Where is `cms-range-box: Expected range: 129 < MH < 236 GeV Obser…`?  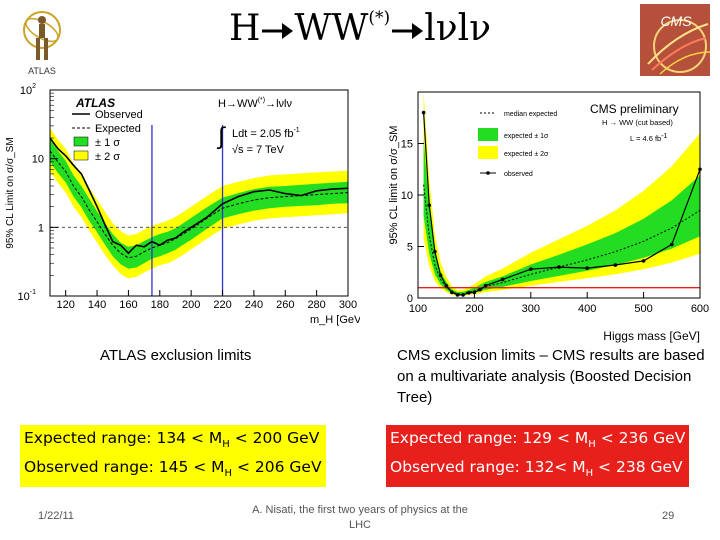
cms-range-box: Expected range: 129 < MH < 236 GeV Obser… is located at coordinates (538, 456).